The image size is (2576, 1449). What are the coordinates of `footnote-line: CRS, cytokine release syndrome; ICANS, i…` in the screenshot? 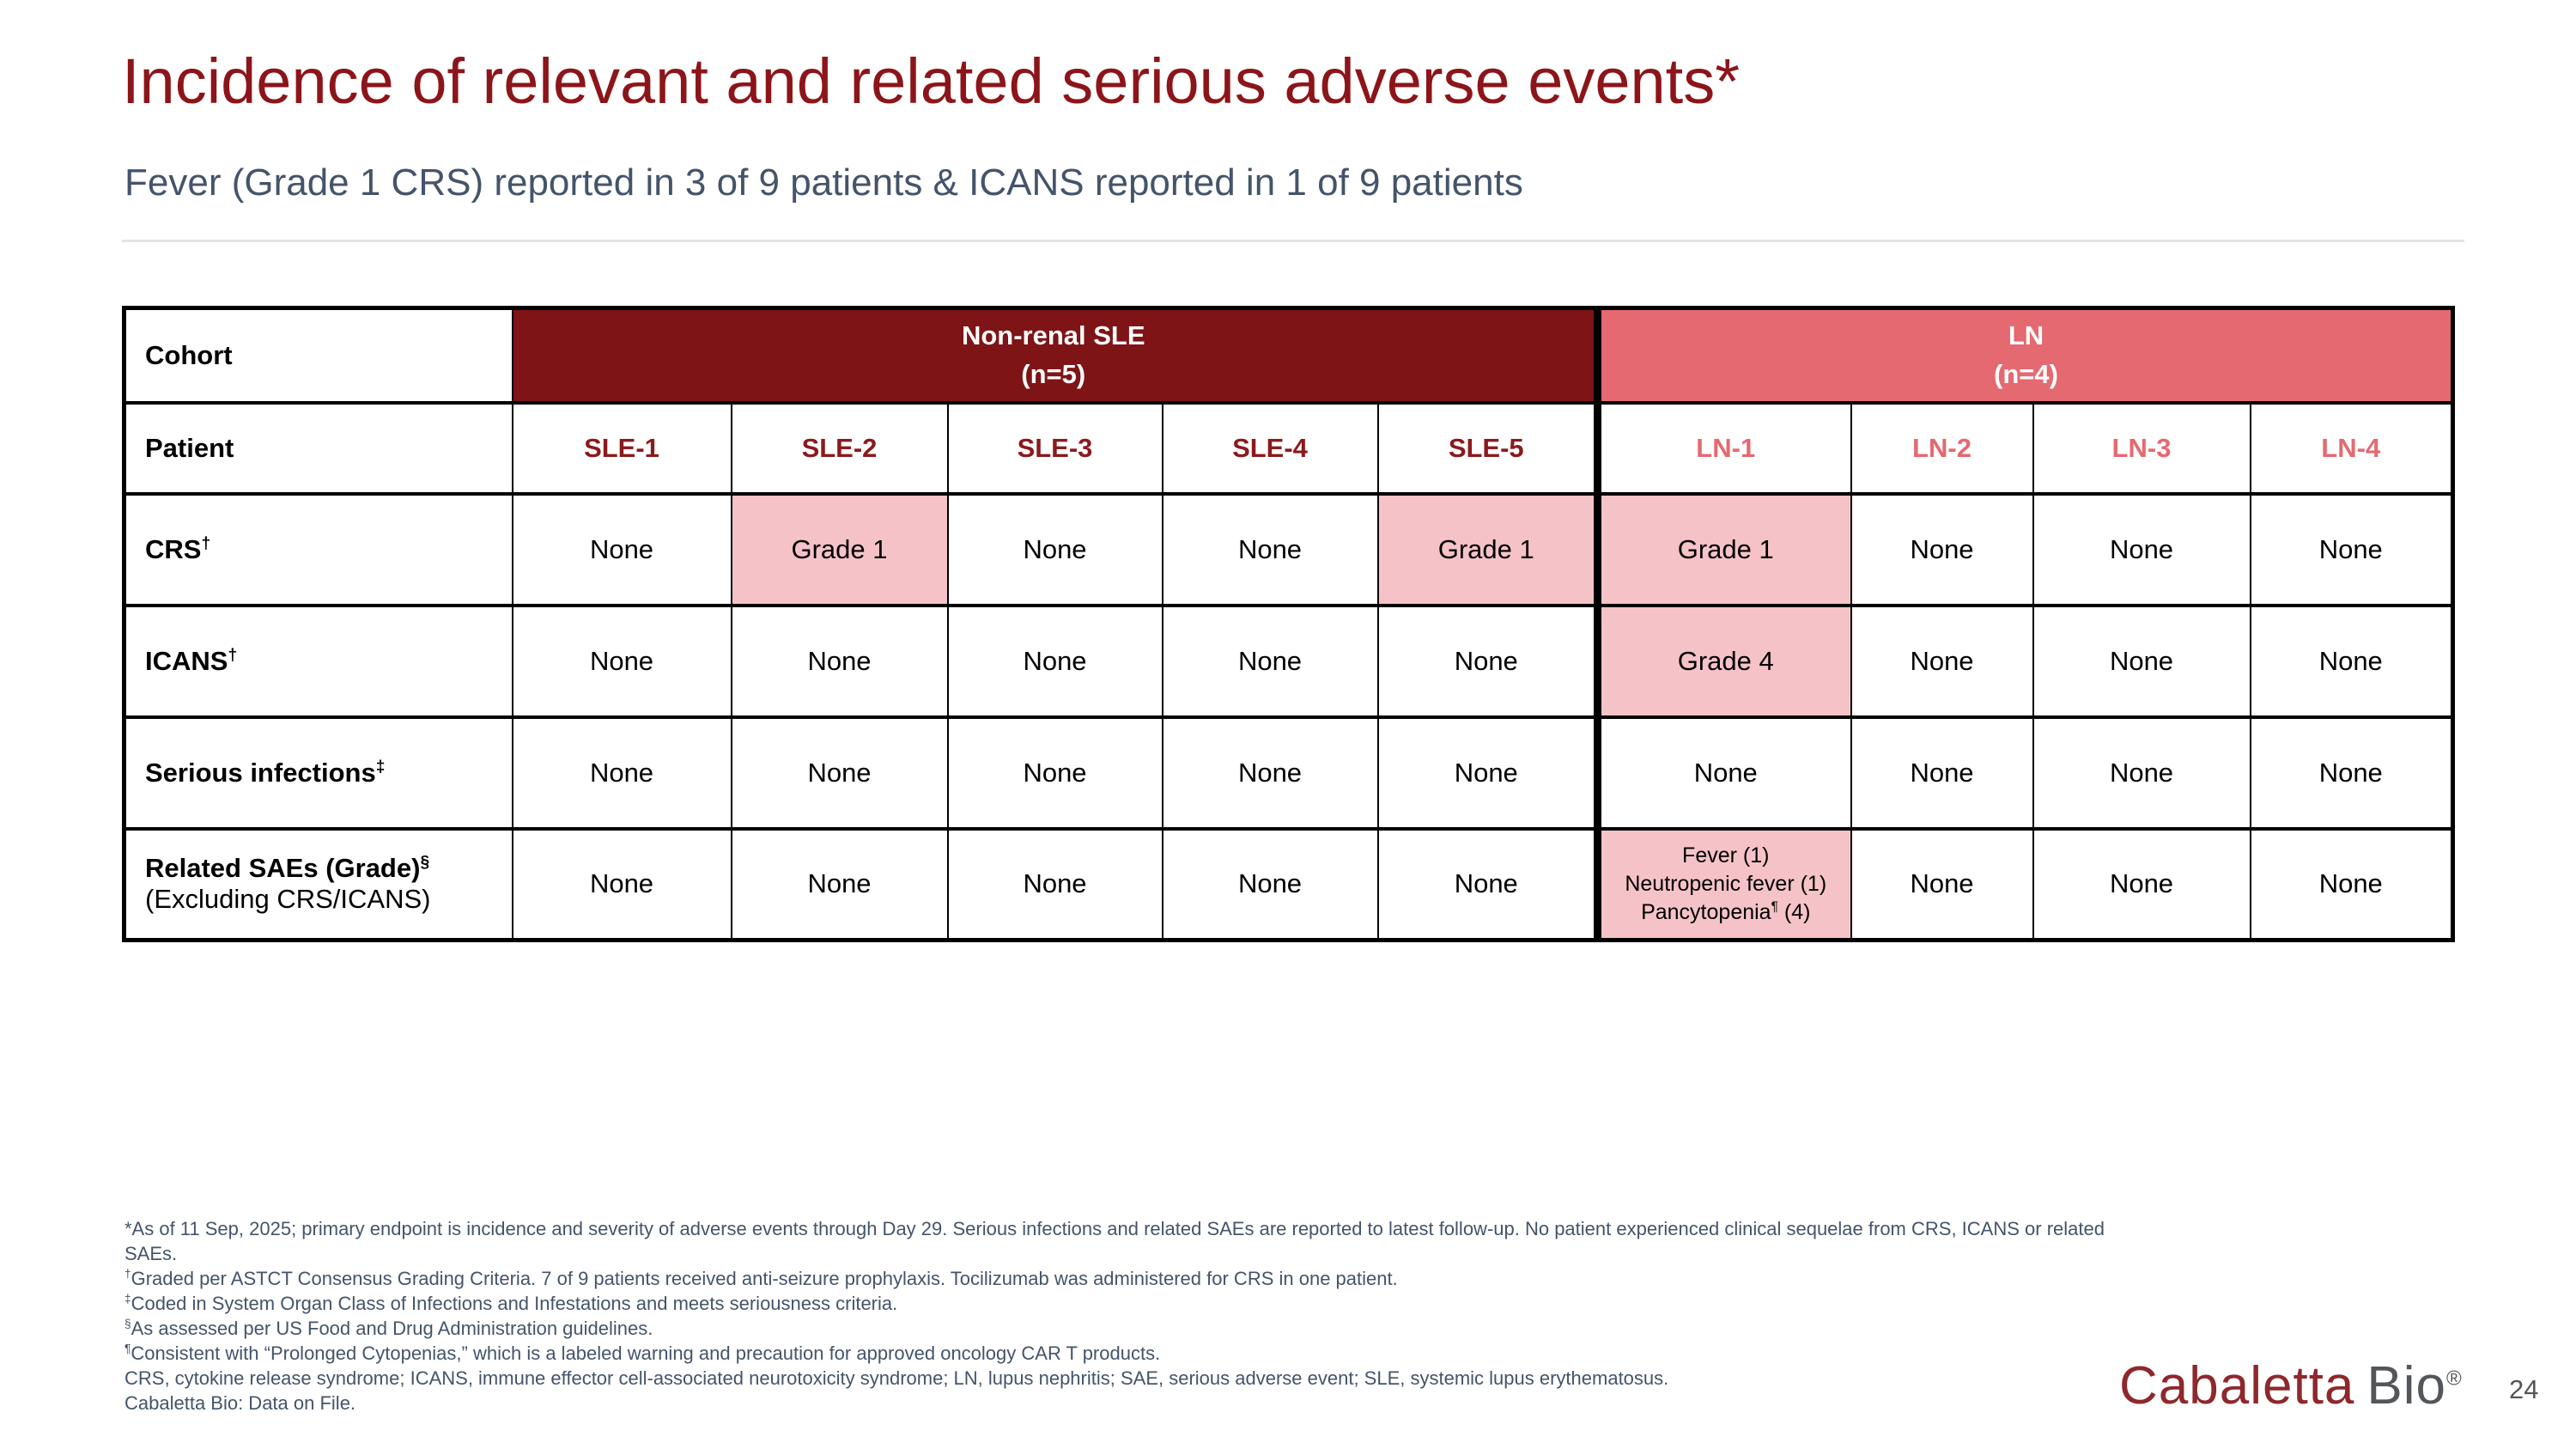 It's located at (897, 1378).